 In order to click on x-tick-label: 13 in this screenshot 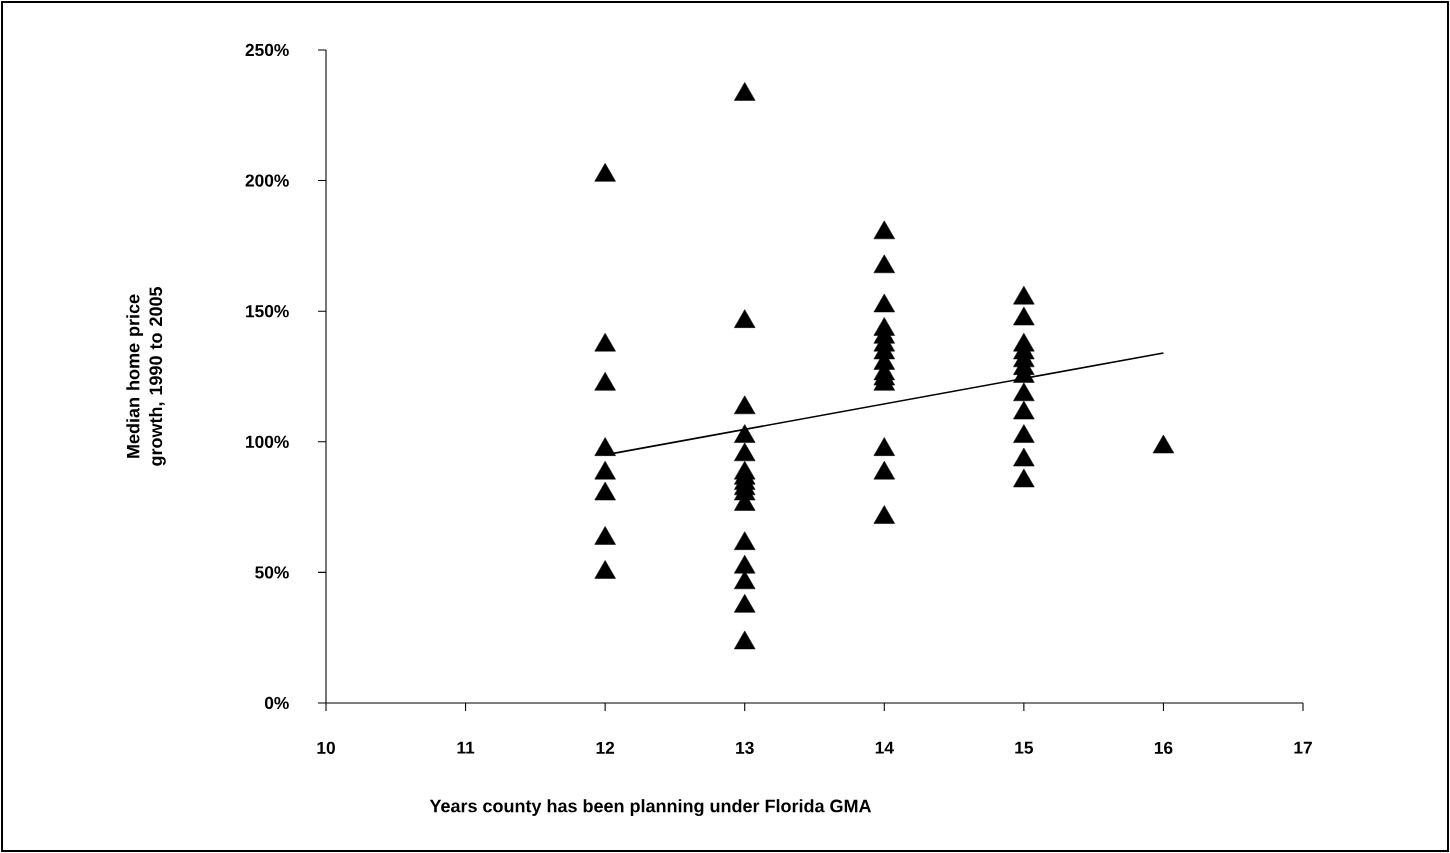, I will do `click(745, 747)`.